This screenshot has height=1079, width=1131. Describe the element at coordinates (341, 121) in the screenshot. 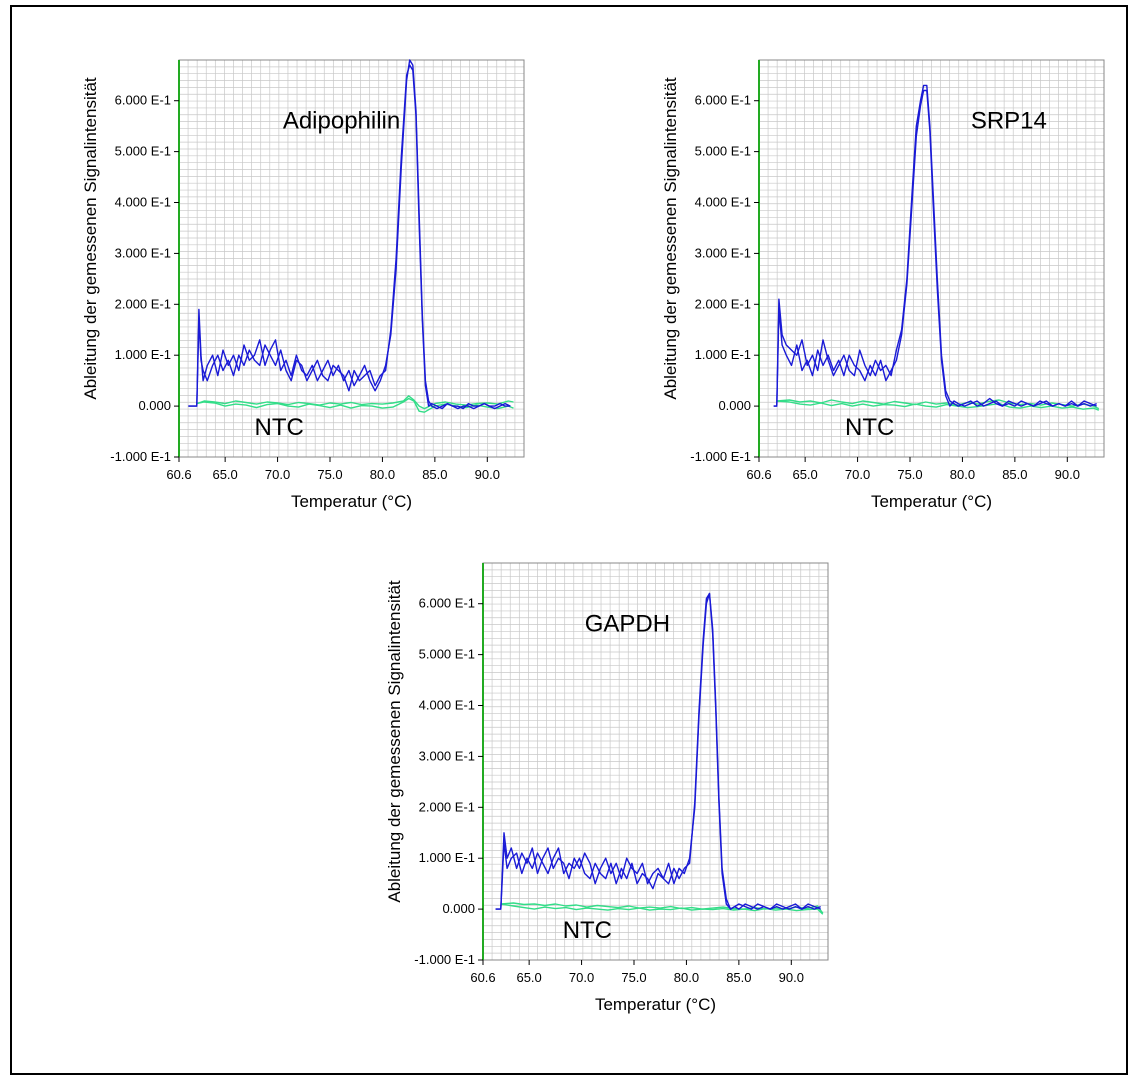

I see `annotation-label: Adipophilin` at that location.